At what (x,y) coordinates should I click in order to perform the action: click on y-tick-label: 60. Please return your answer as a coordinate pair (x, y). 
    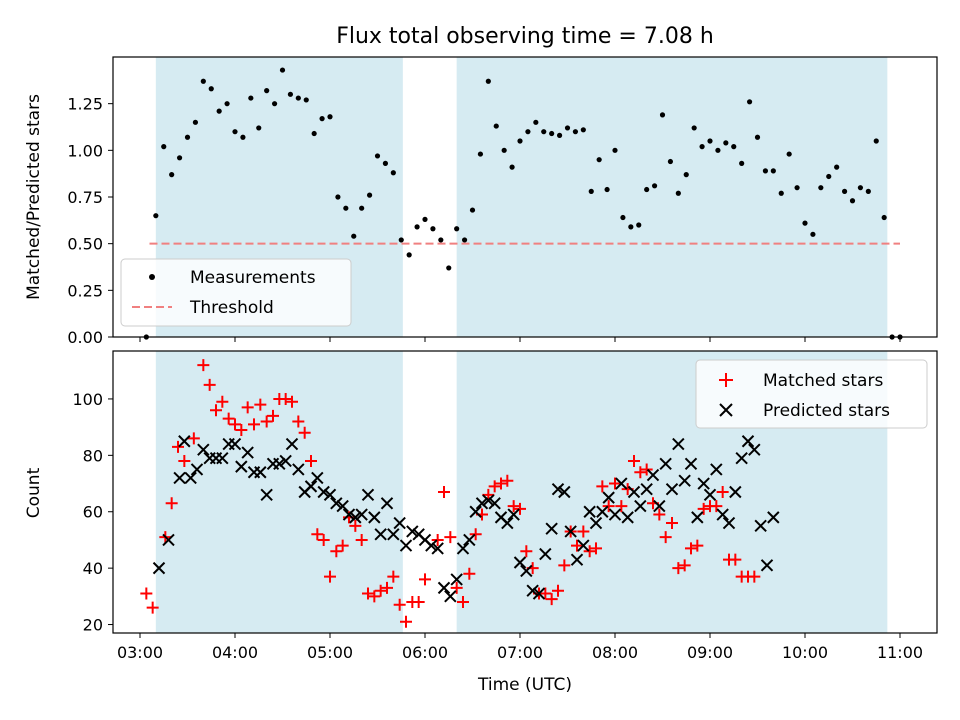
    Looking at the image, I should click on (93, 512).